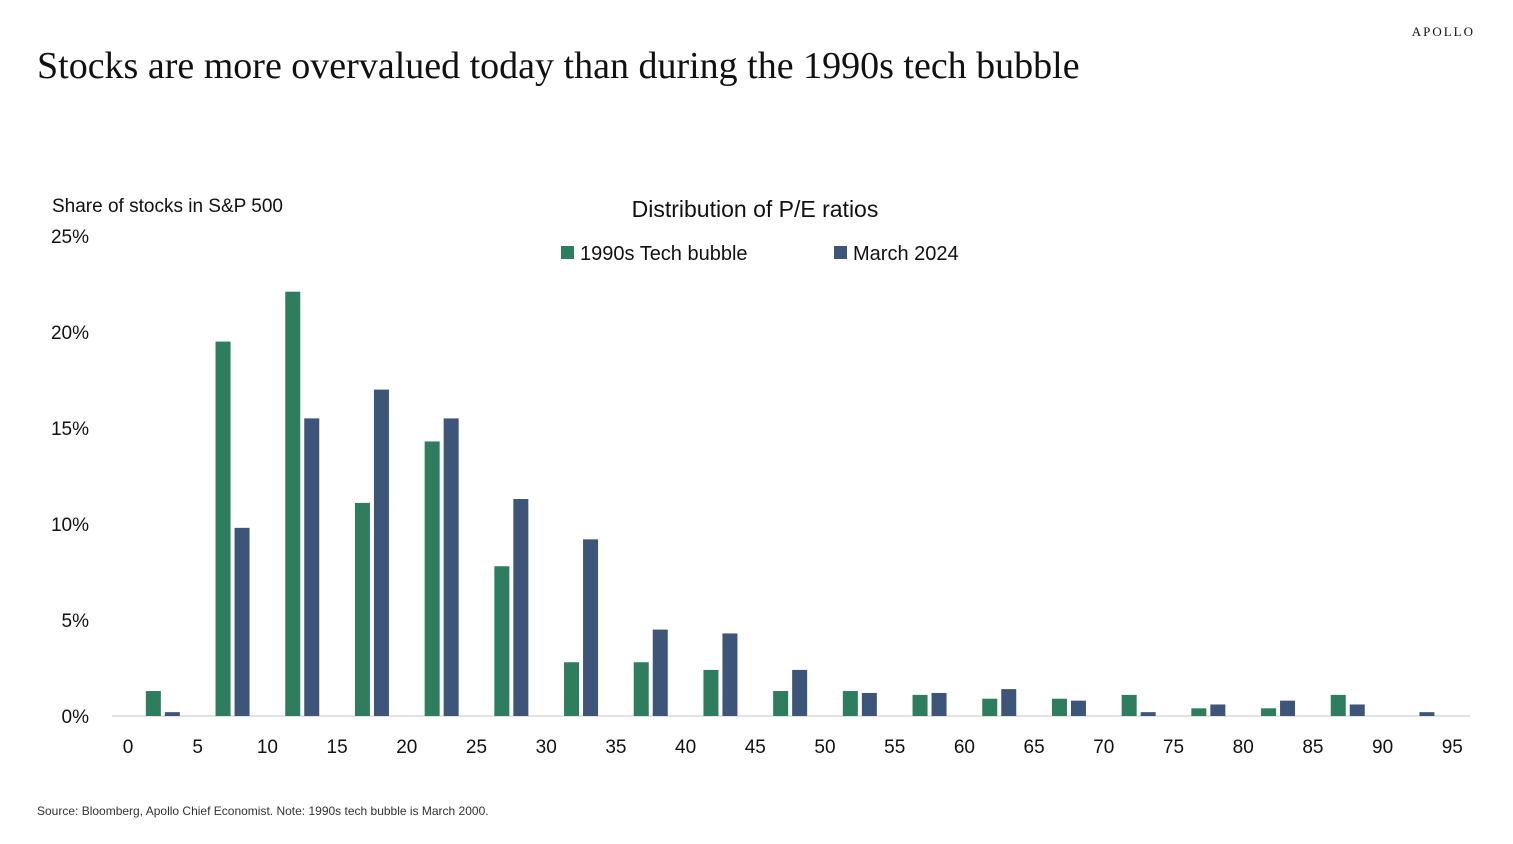 This screenshot has height=844, width=1513. I want to click on x-tick-label: 95, so click(1452, 747).